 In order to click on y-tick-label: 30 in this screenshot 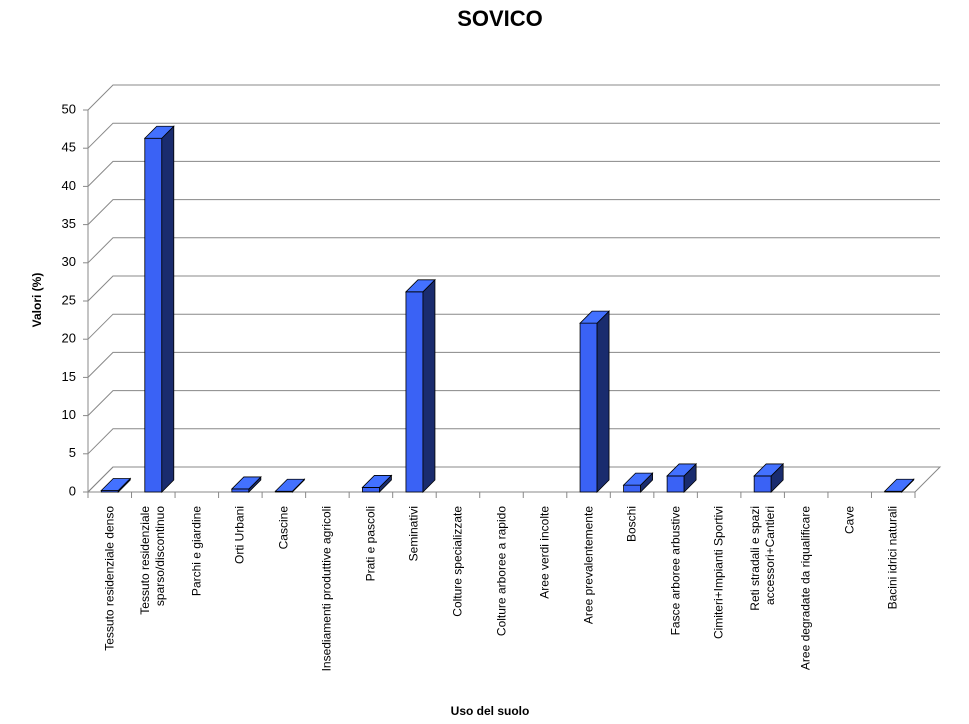, I will do `click(69, 261)`.